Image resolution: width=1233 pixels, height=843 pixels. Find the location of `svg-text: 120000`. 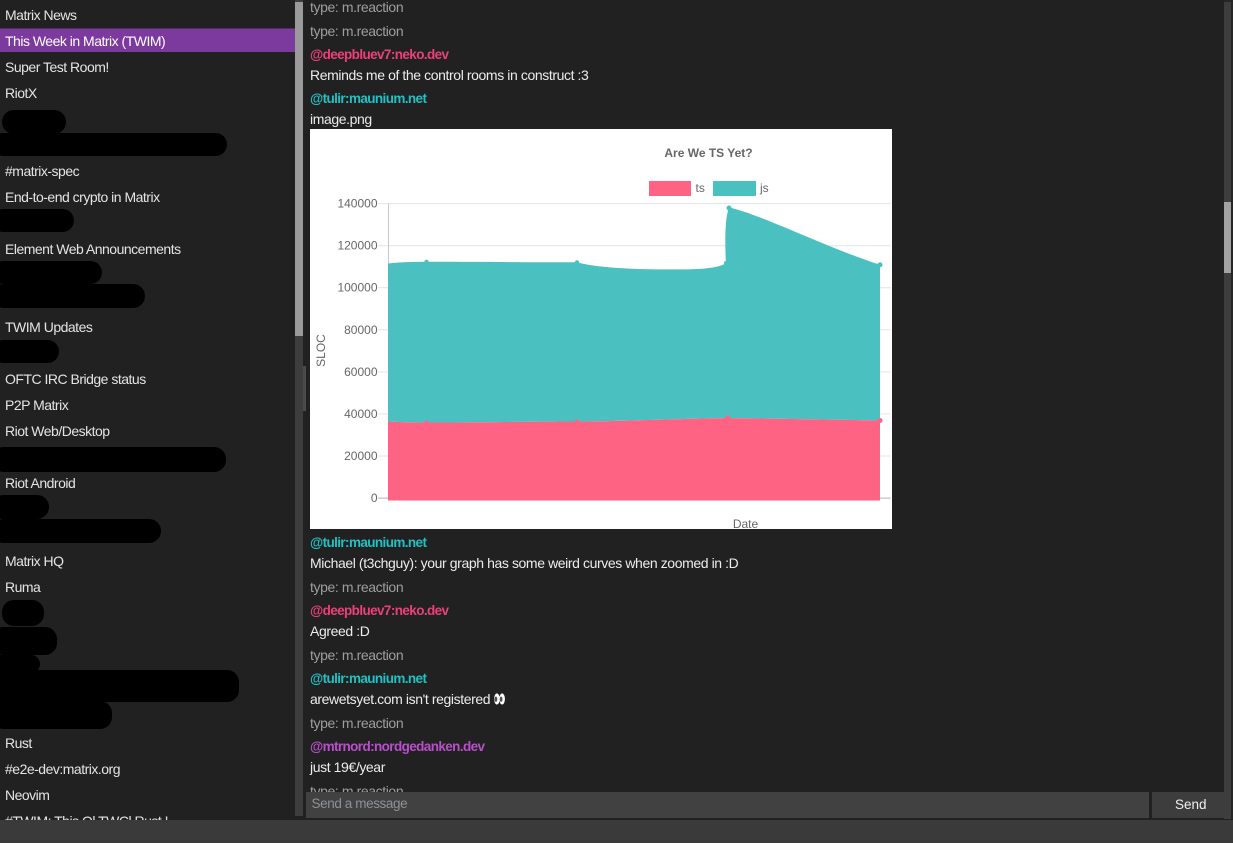

svg-text: 120000 is located at coordinates (357, 246).